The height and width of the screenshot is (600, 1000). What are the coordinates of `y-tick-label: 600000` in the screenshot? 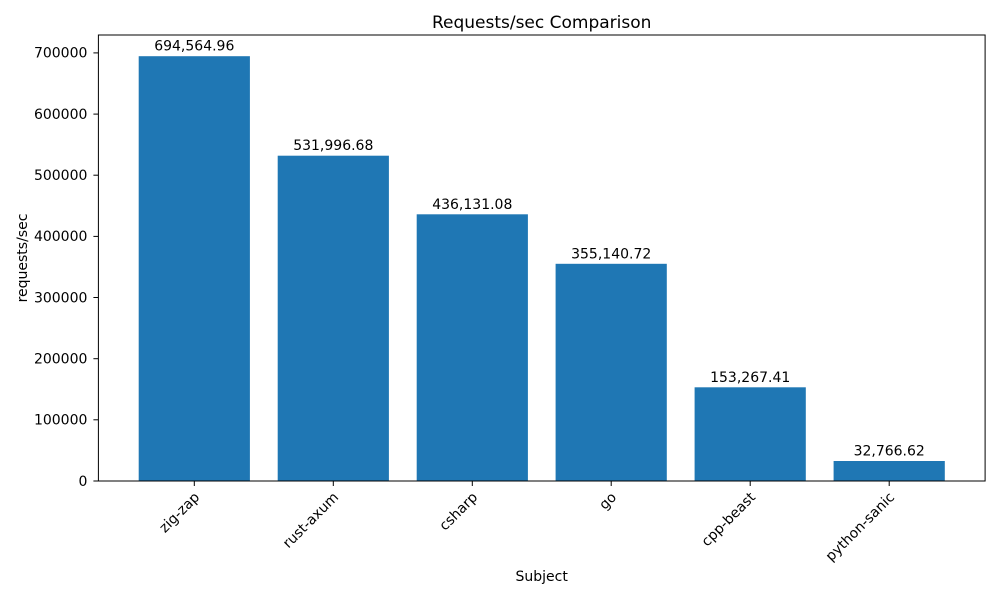 It's located at (60, 115).